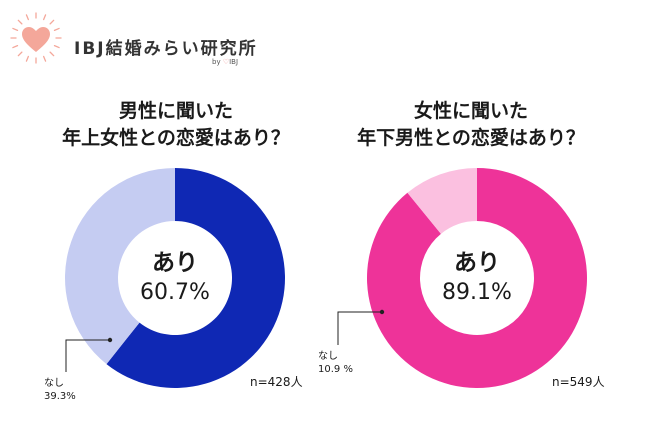 Image resolution: width=650 pixels, height=434 pixels. I want to click on center-label-left: あり 60.7%, so click(175, 278).